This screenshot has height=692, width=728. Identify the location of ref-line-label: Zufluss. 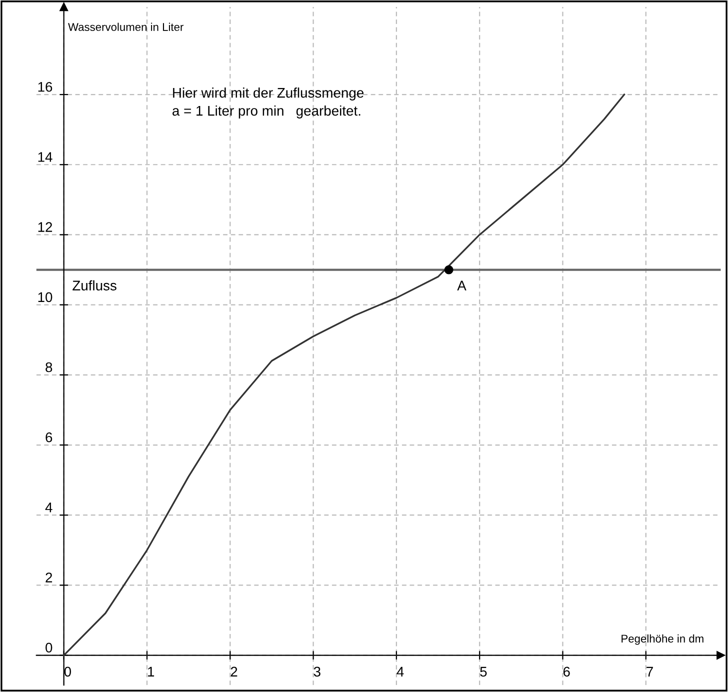
(94, 285).